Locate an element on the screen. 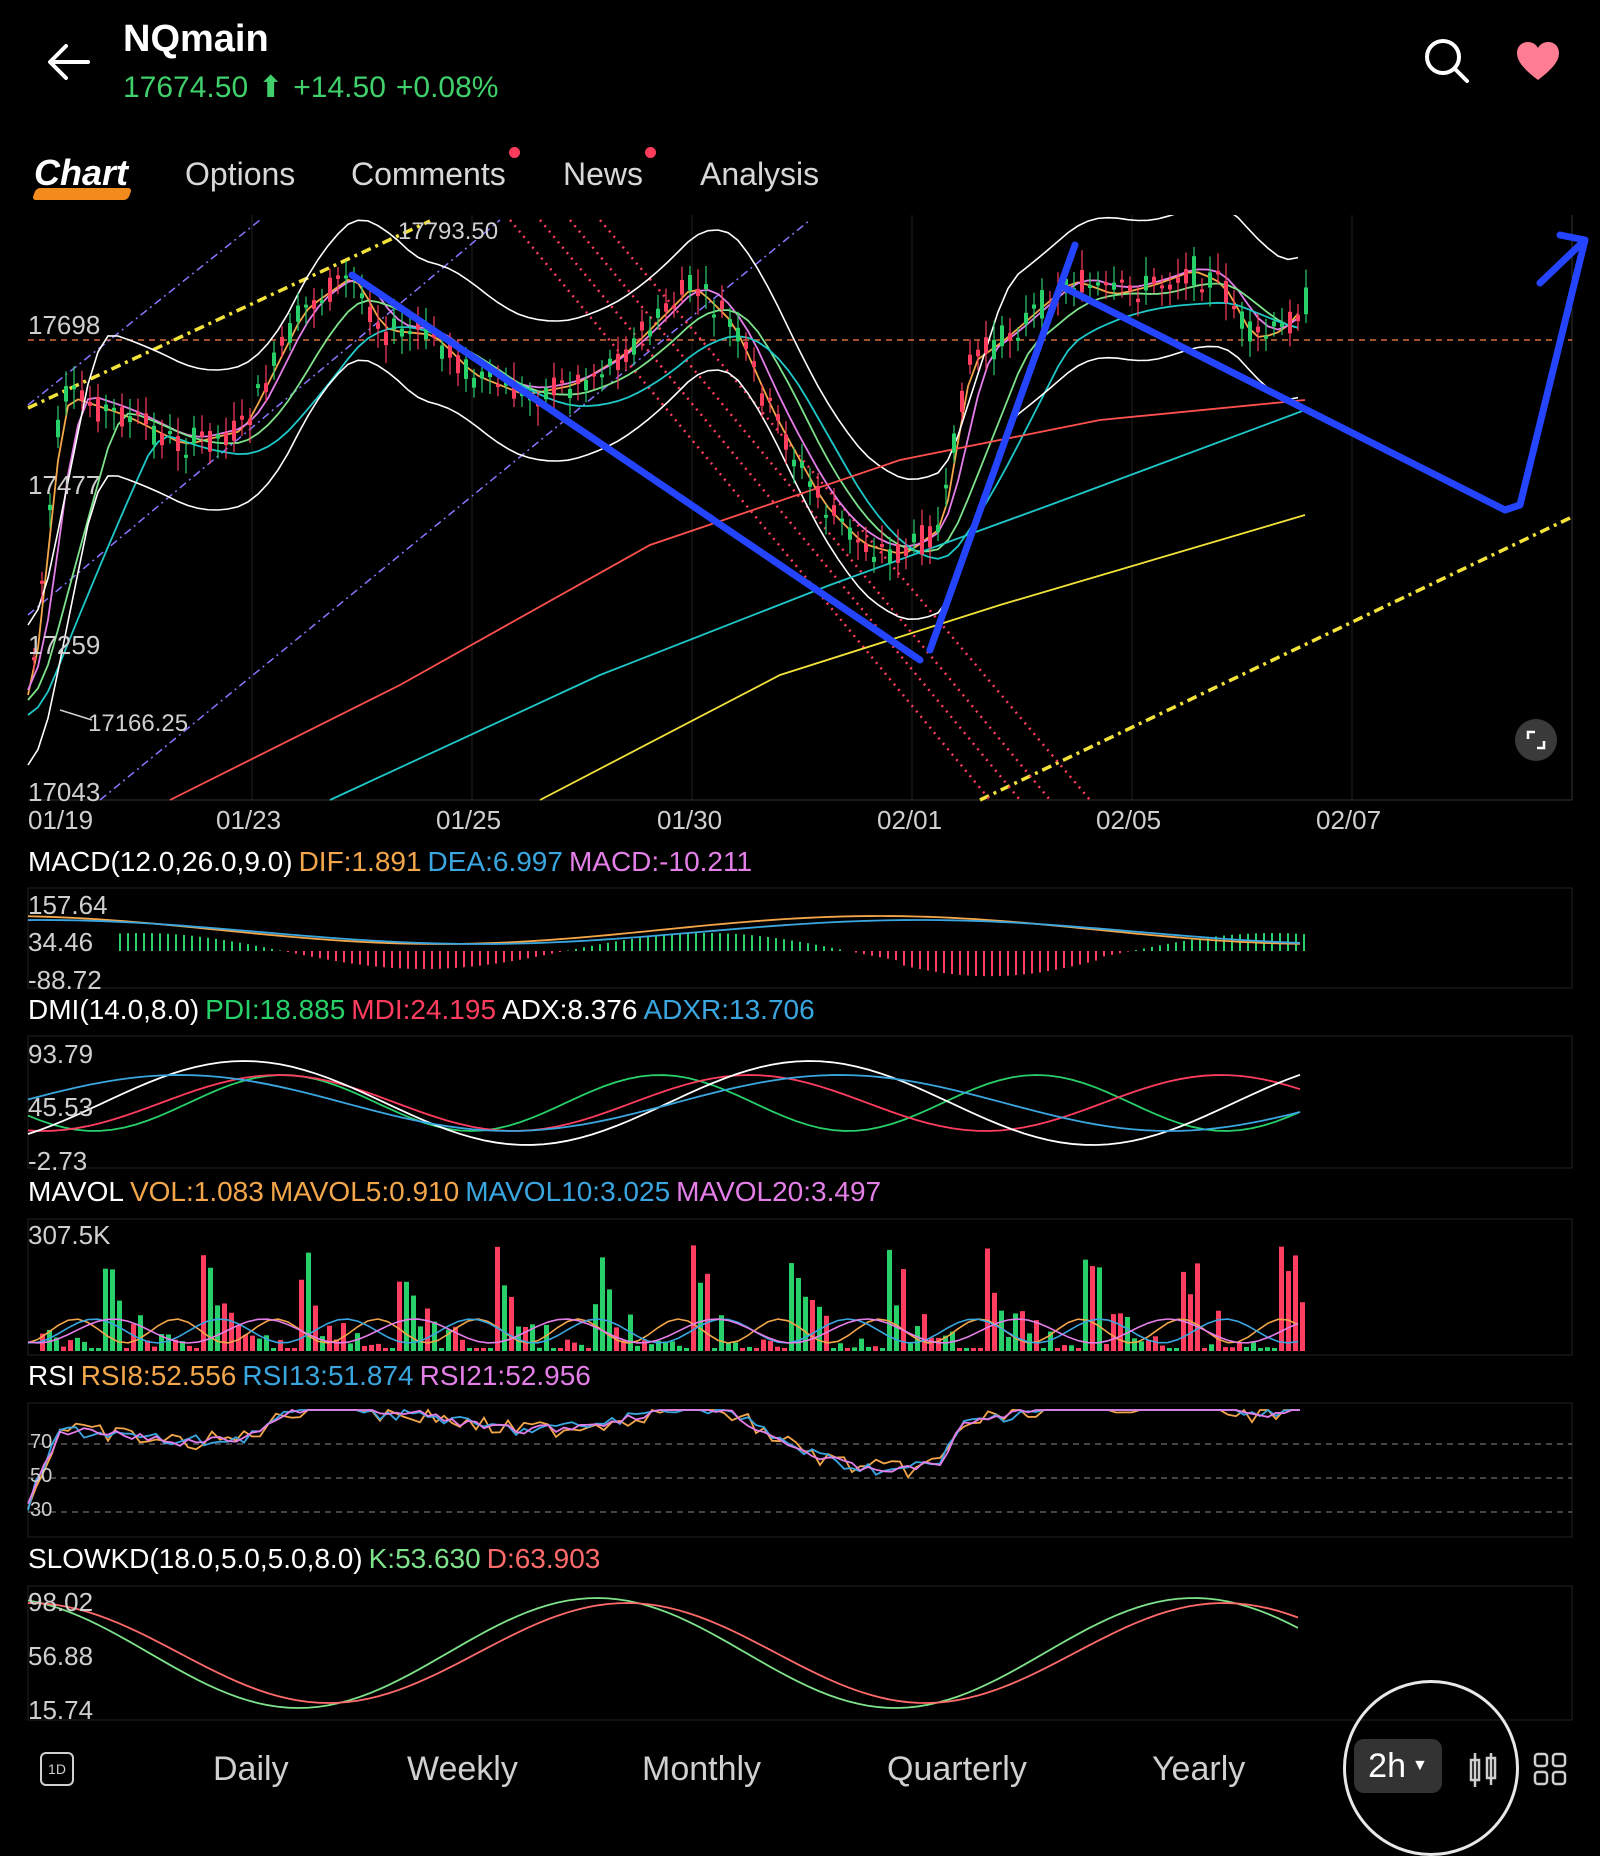 Image resolution: width=1600 pixels, height=1856 pixels. grid-menu-icon is located at coordinates (1550, 1769).